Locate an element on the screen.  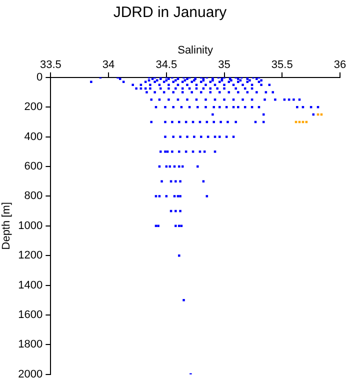
y-tick-label: 1400 is located at coordinates (30, 285).